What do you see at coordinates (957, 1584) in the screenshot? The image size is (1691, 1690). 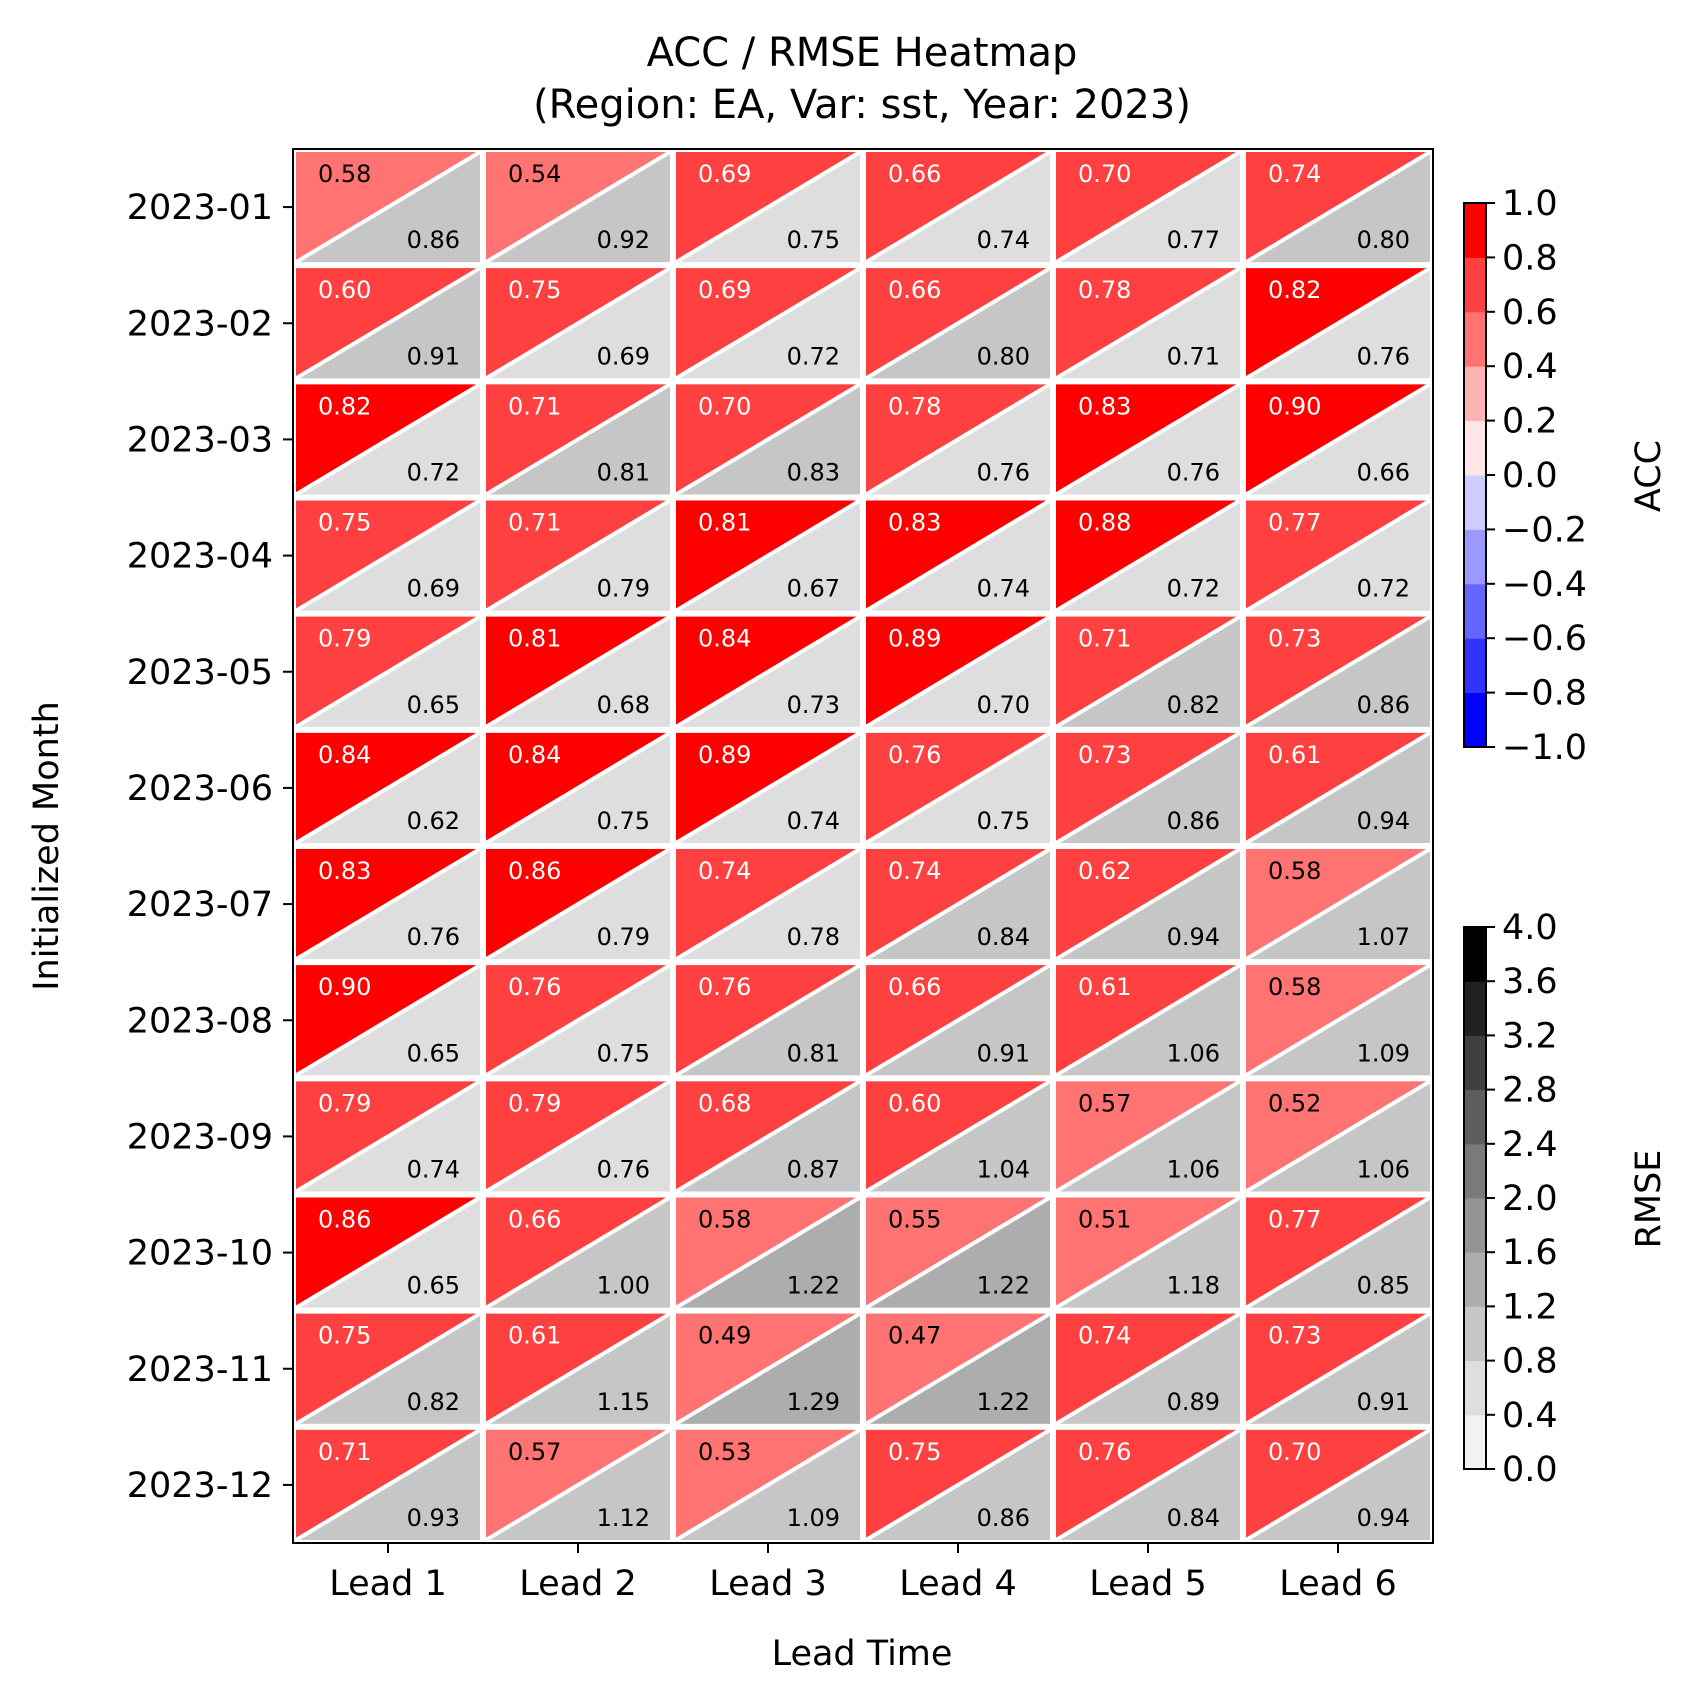 I see `x-tick-label: Lead 4` at bounding box center [957, 1584].